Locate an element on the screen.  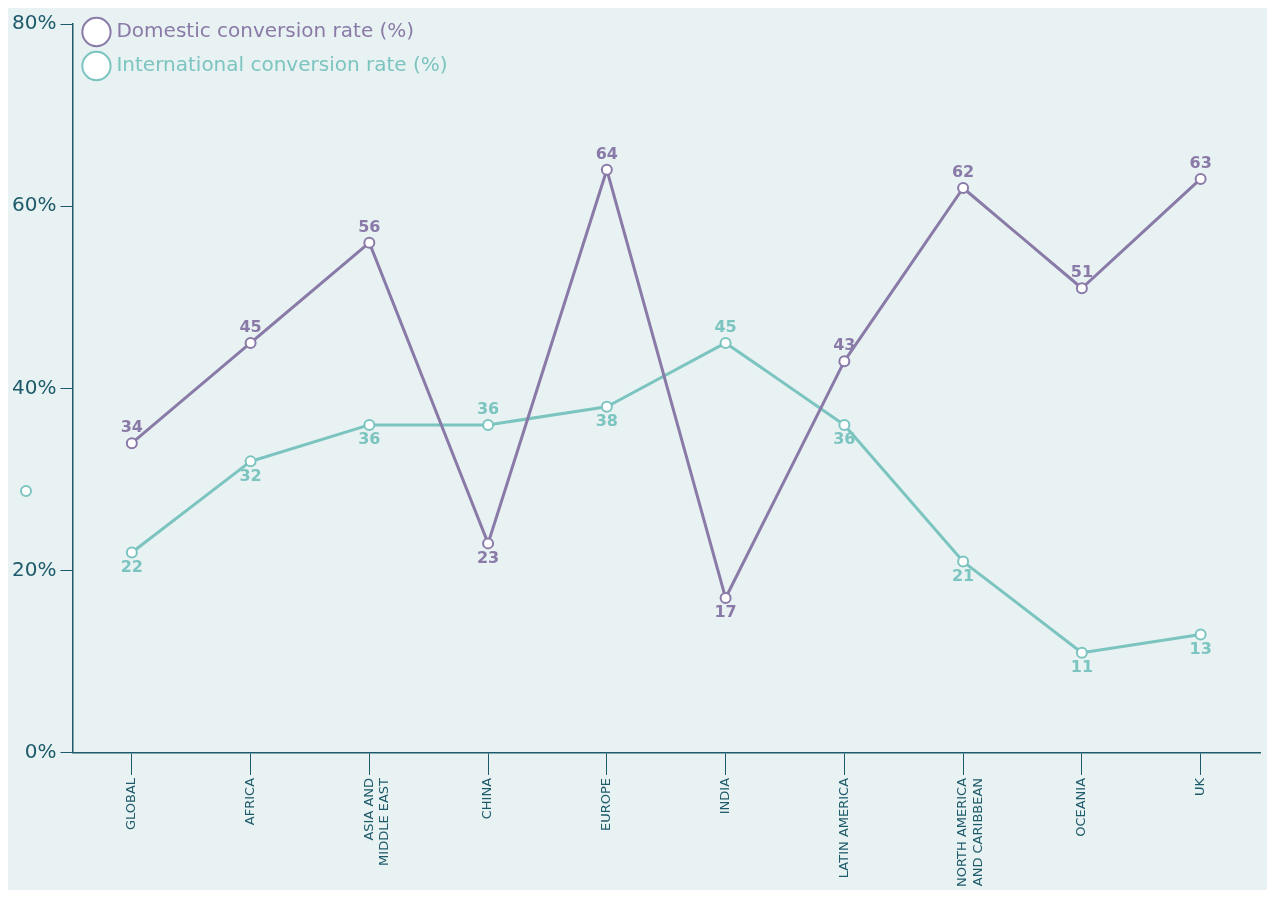
data-label: 17 is located at coordinates (725, 612).